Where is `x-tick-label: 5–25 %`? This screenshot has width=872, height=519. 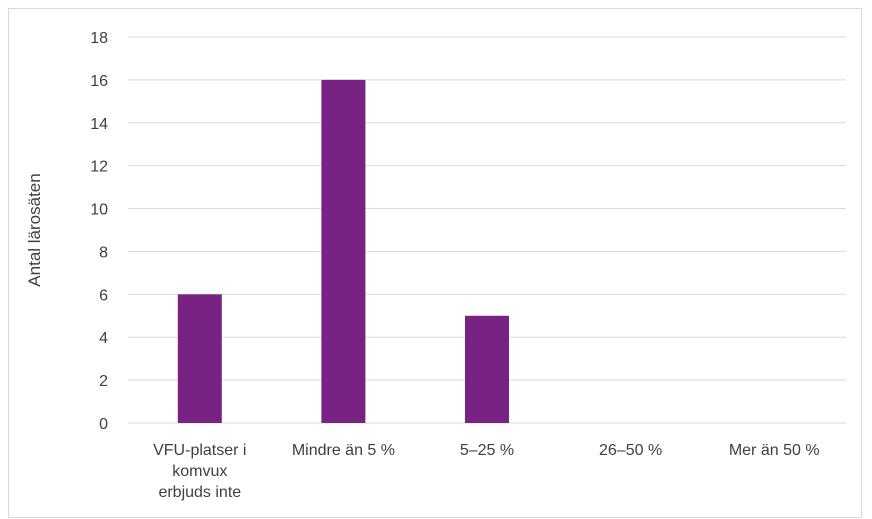 x-tick-label: 5–25 % is located at coordinates (487, 450).